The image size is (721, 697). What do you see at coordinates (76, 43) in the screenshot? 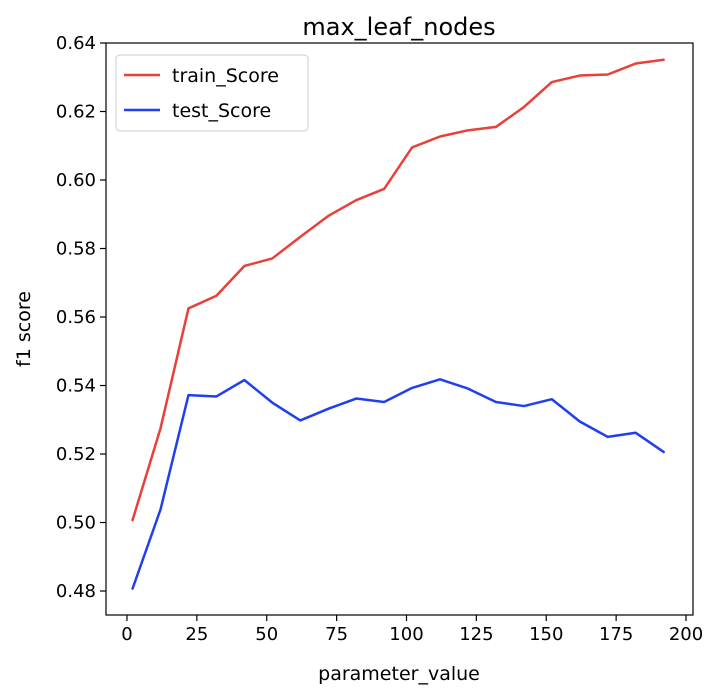
I see `y-tick-label: 0.64` at bounding box center [76, 43].